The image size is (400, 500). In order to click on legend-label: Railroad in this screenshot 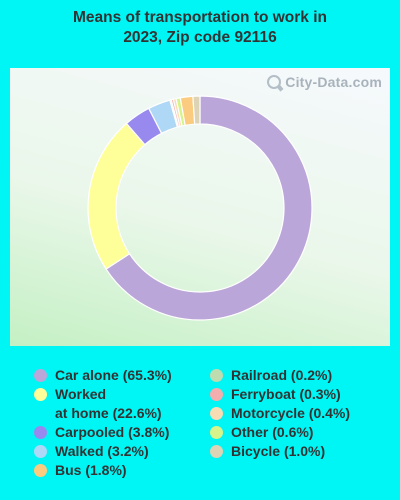, I will do `click(259, 375)`.